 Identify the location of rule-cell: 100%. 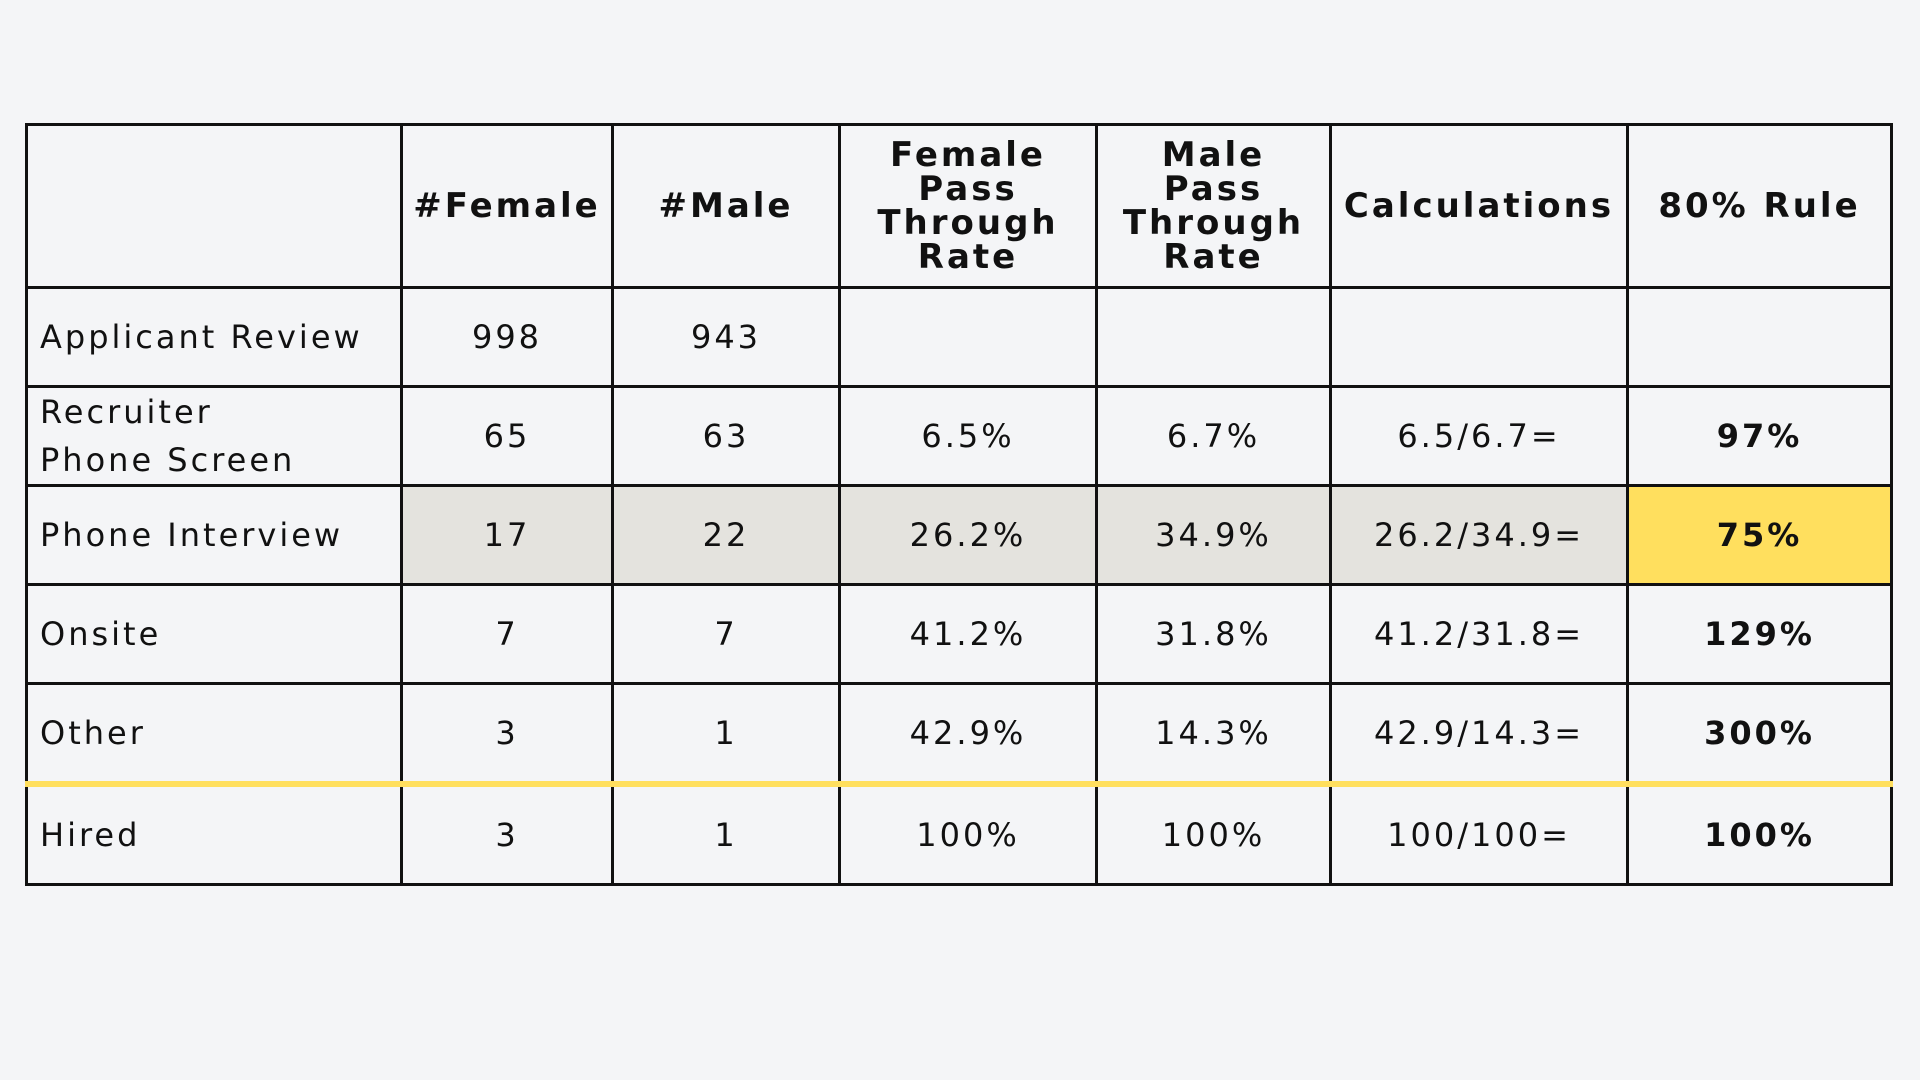
(1759, 833).